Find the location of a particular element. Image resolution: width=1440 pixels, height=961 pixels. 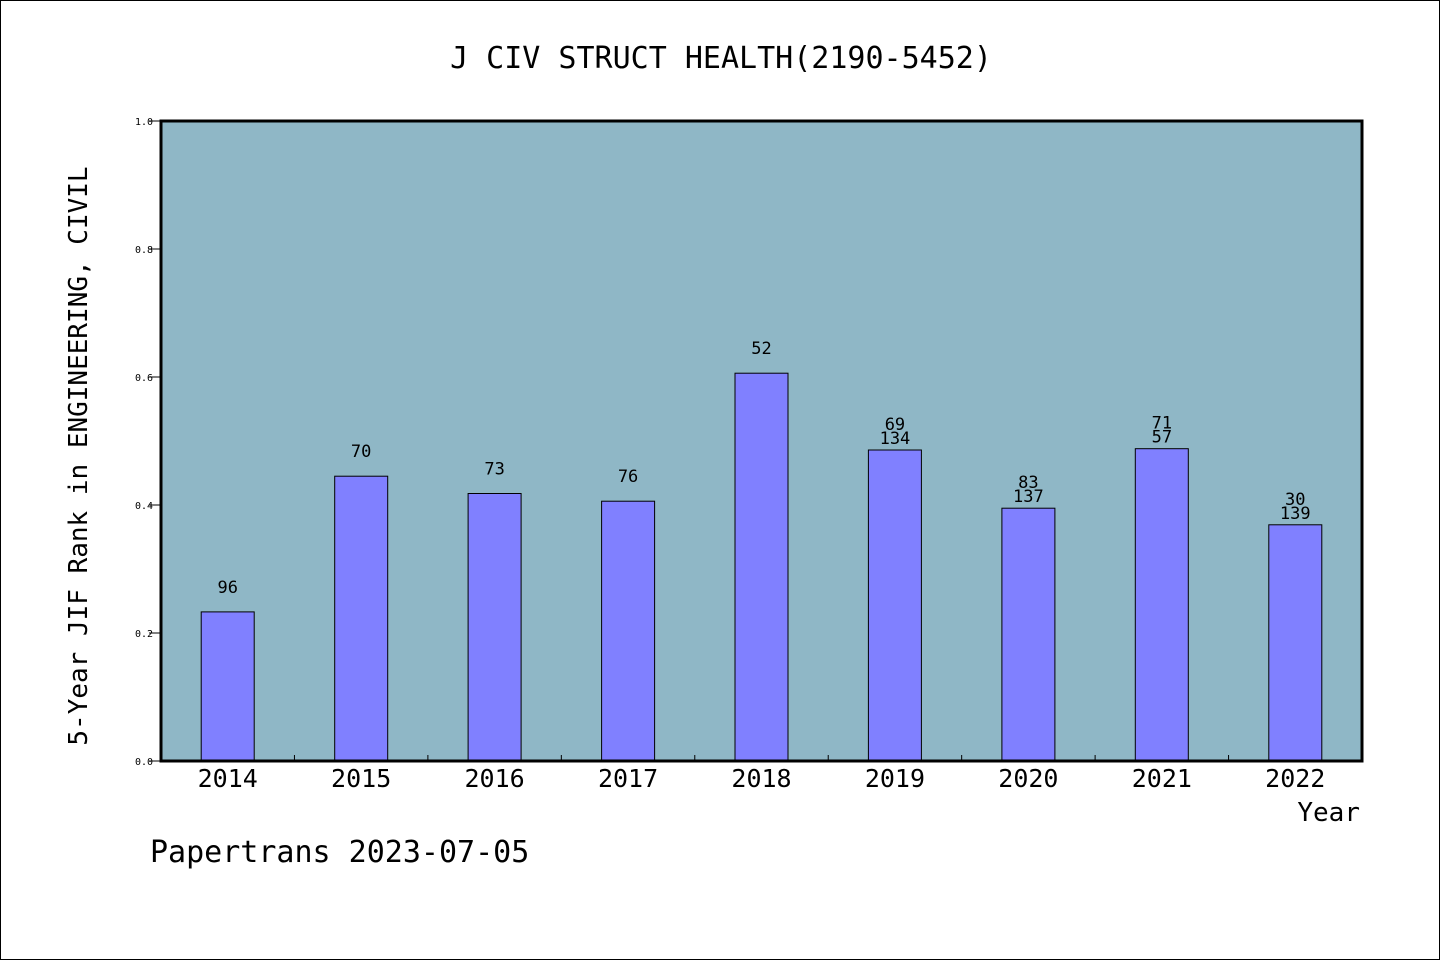

y-tick-label: 0.2 is located at coordinates (144, 634).